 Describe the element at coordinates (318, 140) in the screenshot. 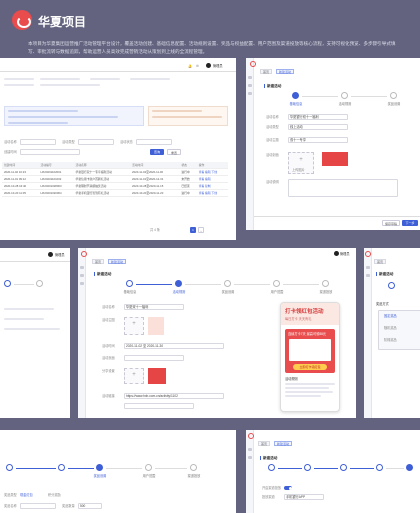

I see `activity-theme-input` at that location.